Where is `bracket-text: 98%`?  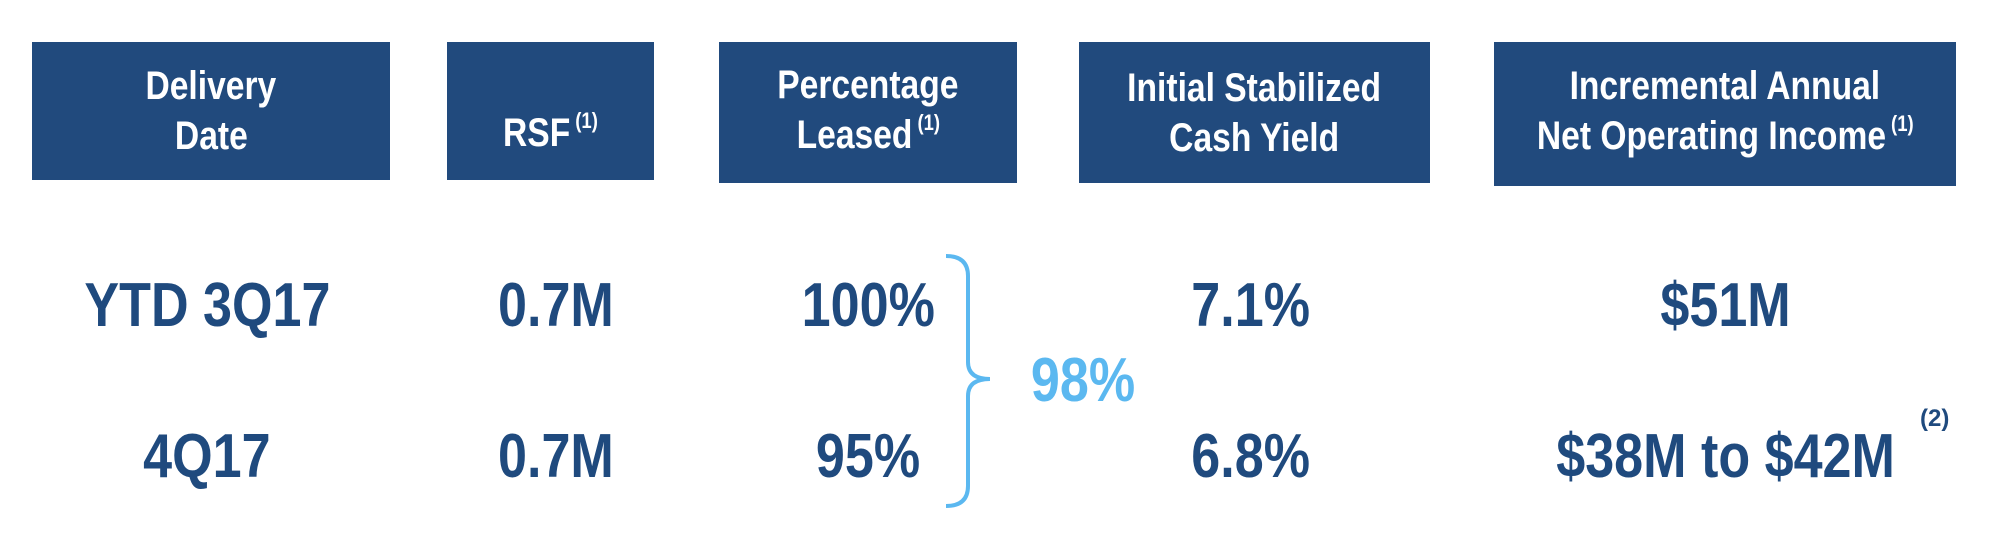
bracket-text: 98% is located at coordinates (1083, 380).